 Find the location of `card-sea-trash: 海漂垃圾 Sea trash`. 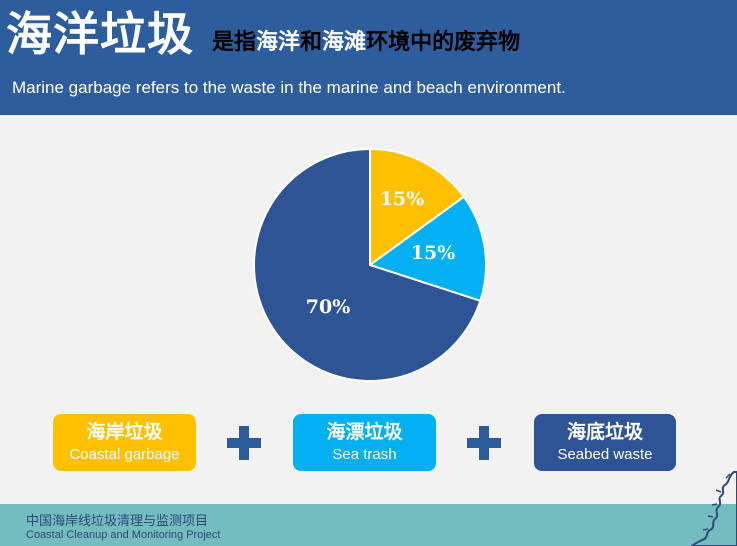

card-sea-trash: 海漂垃圾 Sea trash is located at coordinates (364, 442).